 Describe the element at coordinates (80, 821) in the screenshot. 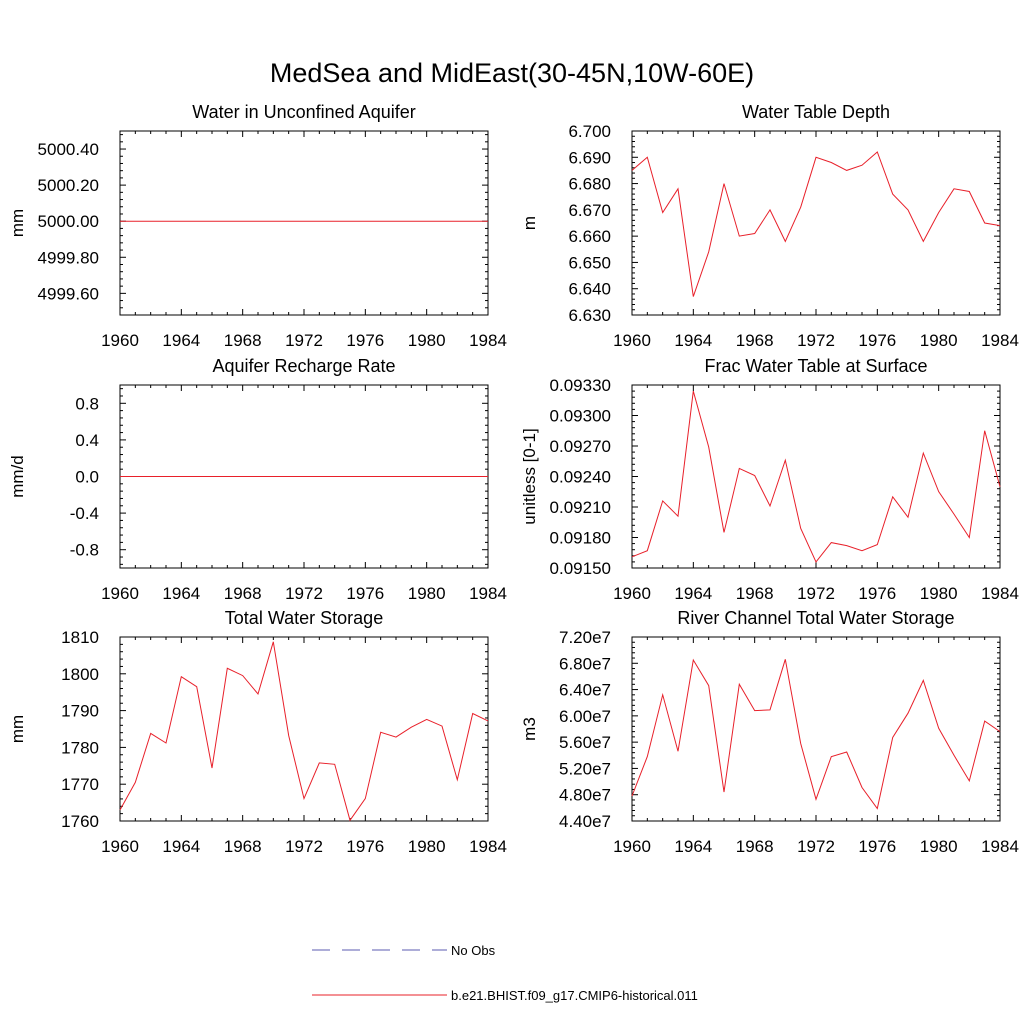

I see `y-tick-label: 1760` at that location.